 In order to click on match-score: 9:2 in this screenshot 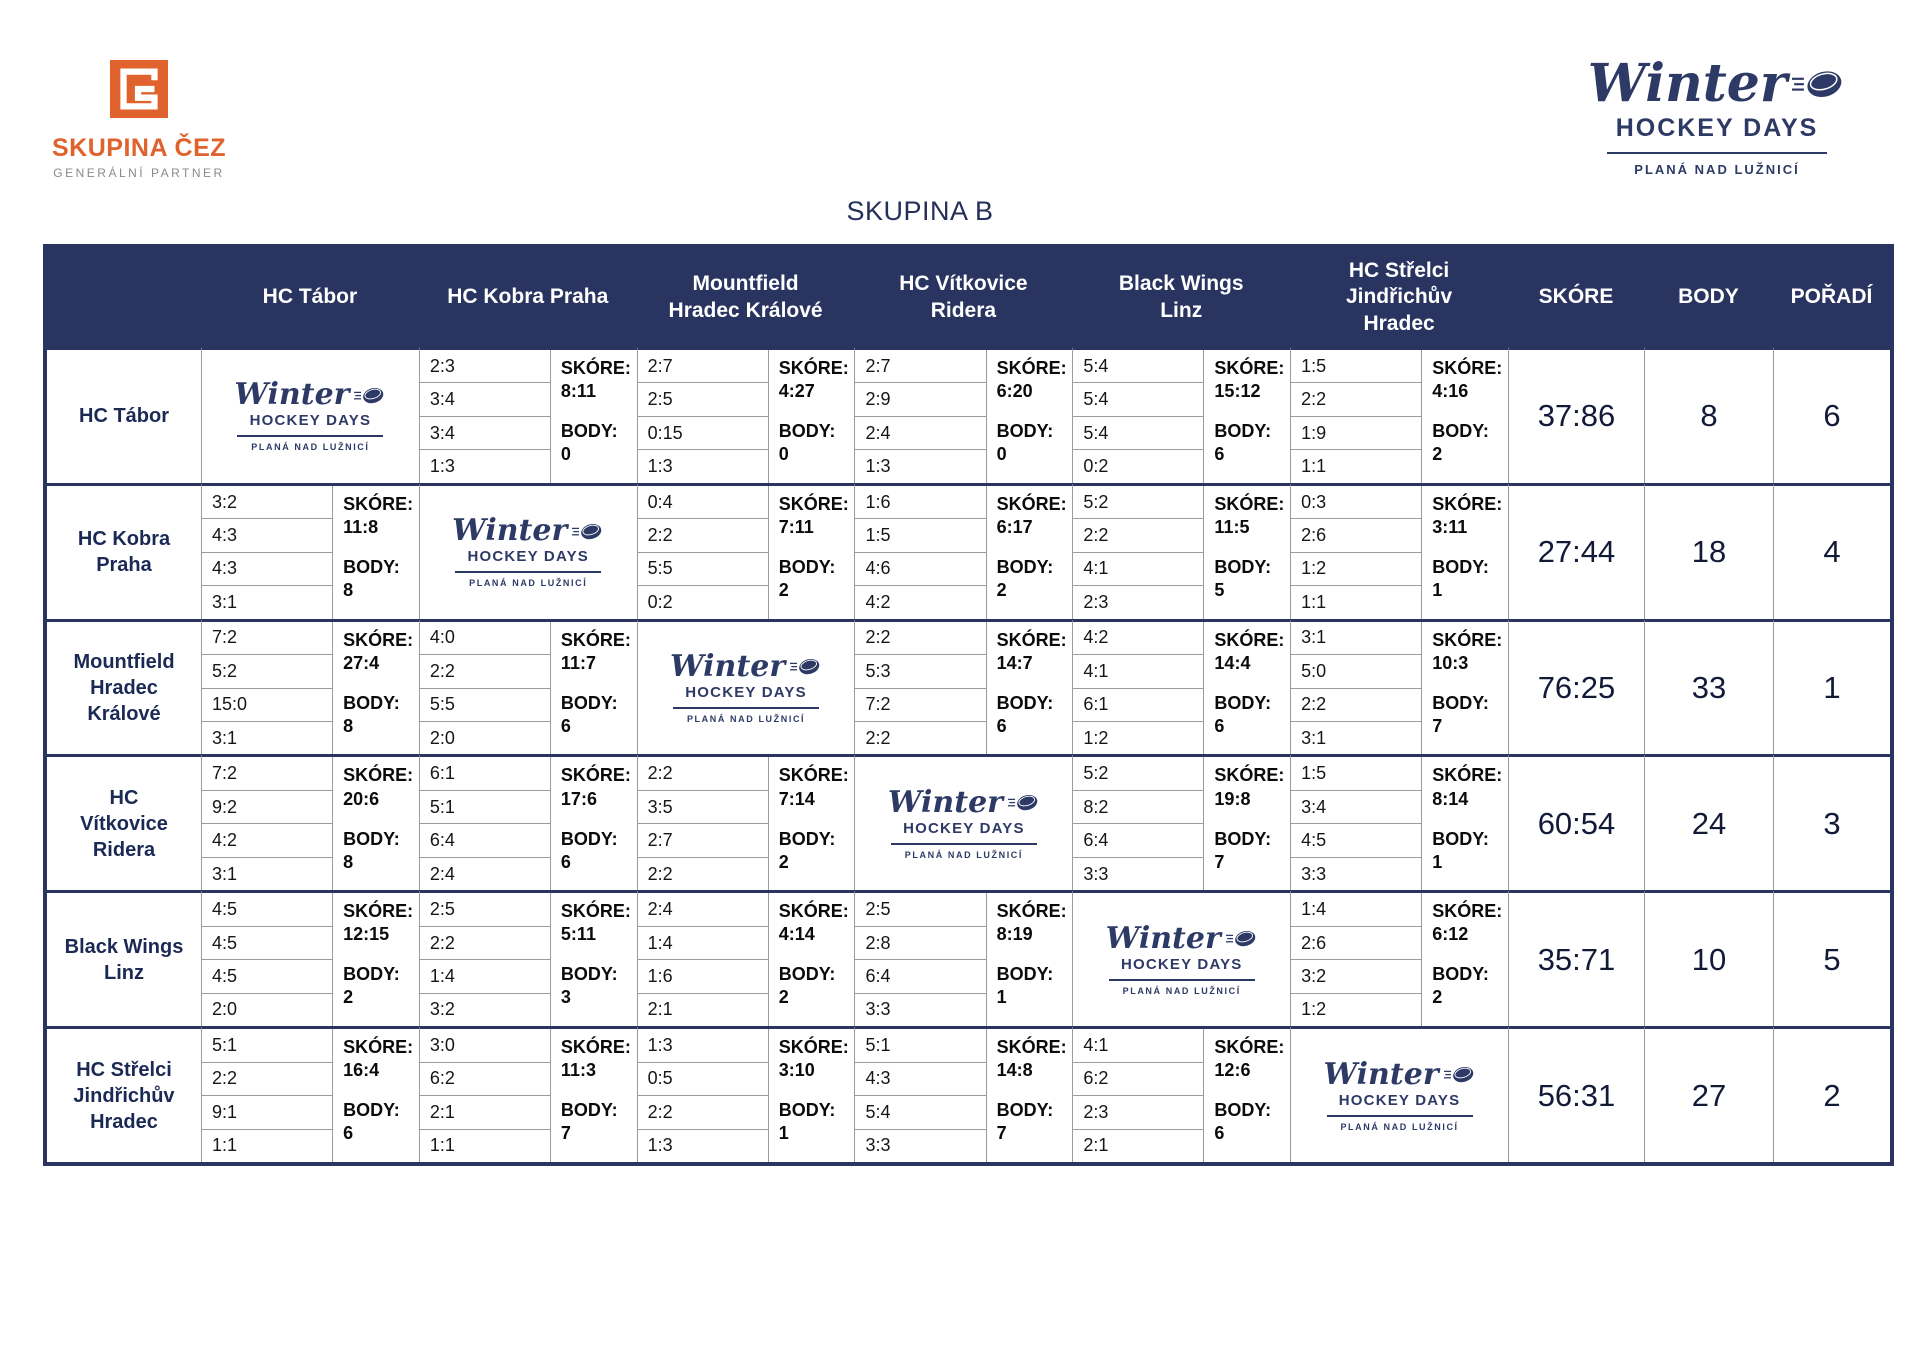, I will do `click(267, 808)`.